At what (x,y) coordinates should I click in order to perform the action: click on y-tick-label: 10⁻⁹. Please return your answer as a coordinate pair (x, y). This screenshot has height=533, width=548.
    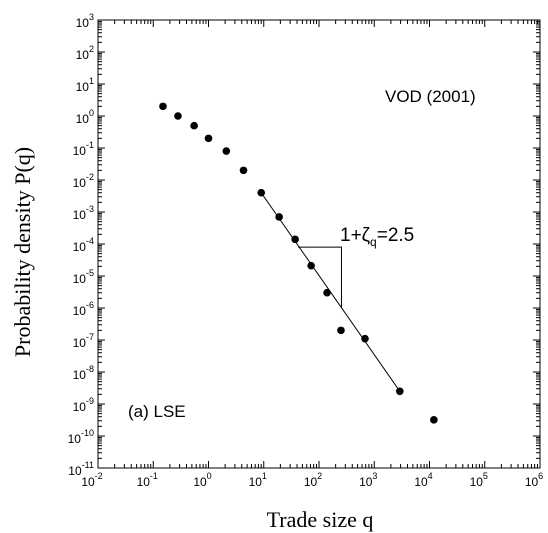
    Looking at the image, I should click on (83, 405).